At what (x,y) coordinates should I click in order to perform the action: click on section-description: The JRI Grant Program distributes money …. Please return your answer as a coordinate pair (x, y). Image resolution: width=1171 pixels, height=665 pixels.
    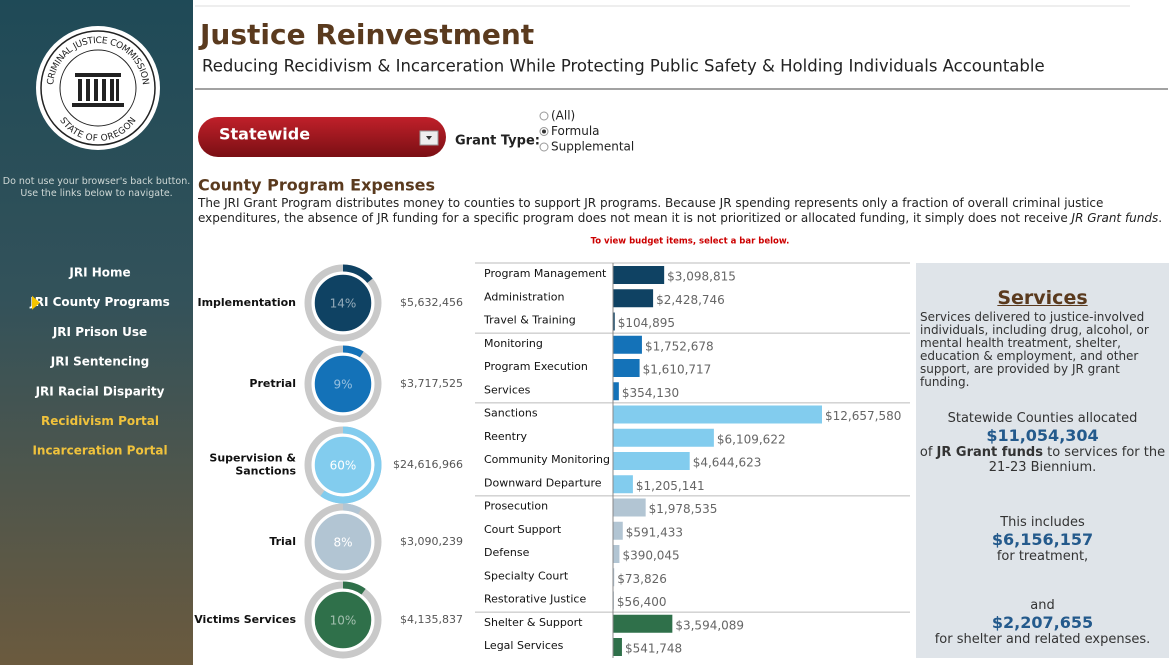
    Looking at the image, I should click on (680, 211).